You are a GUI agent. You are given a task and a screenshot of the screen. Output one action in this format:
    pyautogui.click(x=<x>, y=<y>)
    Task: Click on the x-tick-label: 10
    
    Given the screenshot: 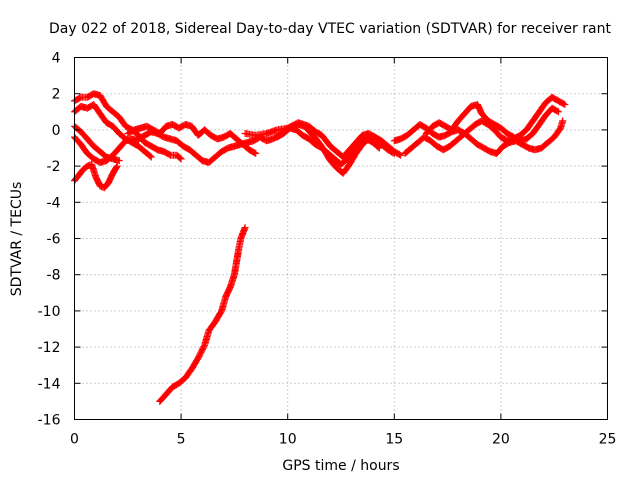 What is the action you would take?
    pyautogui.click(x=288, y=440)
    